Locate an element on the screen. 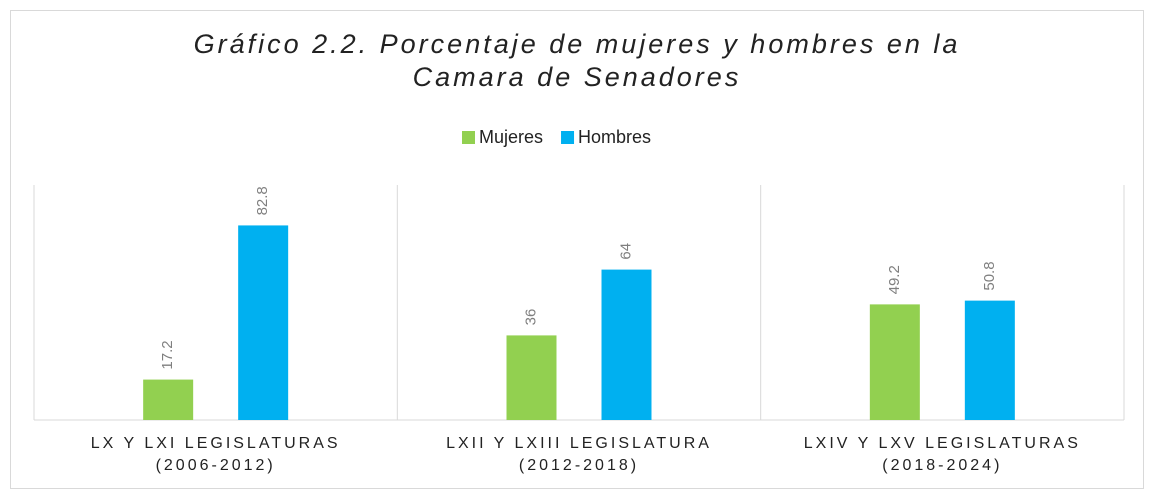  x-tick-label: (2018-2024) is located at coordinates (942, 465).